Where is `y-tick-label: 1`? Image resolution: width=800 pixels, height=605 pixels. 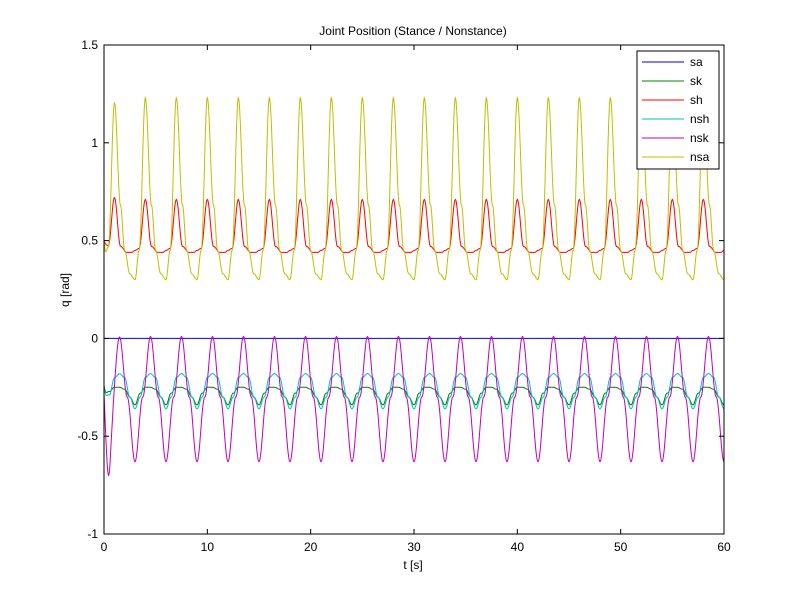
y-tick-label: 1 is located at coordinates (94, 143).